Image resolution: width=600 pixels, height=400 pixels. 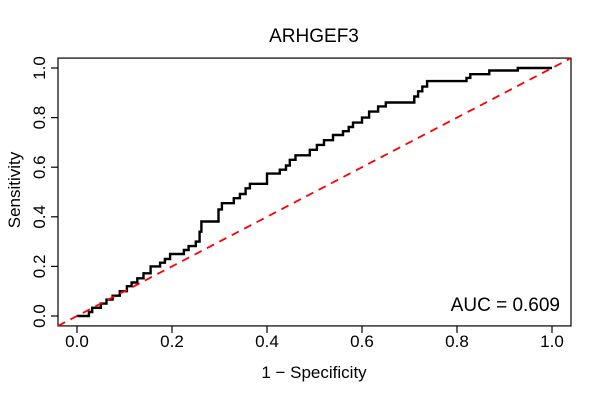 What do you see at coordinates (39, 192) in the screenshot?
I see `y-axis-tick-labels: 0.0 0.2 0.4 0.6 0.8 1.0` at bounding box center [39, 192].